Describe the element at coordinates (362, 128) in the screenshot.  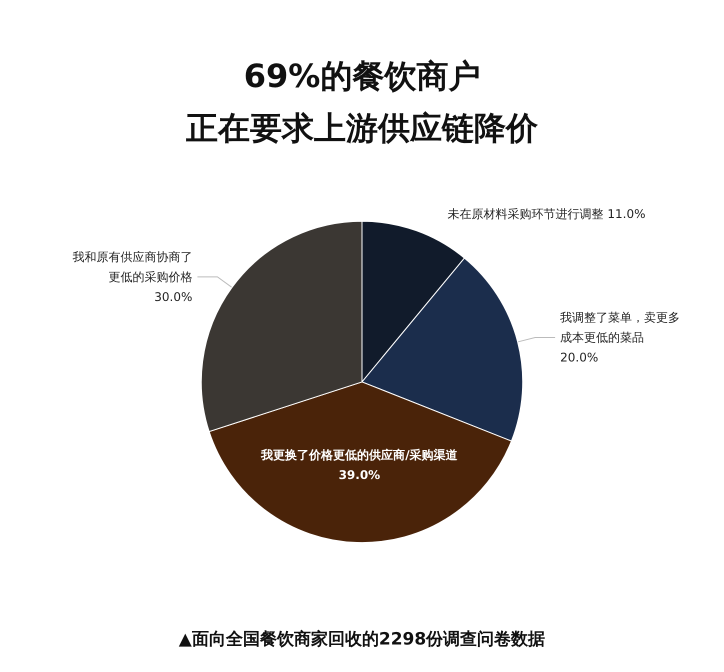
I see `chart-subtitle: 正在要求上游供应链降价` at that location.